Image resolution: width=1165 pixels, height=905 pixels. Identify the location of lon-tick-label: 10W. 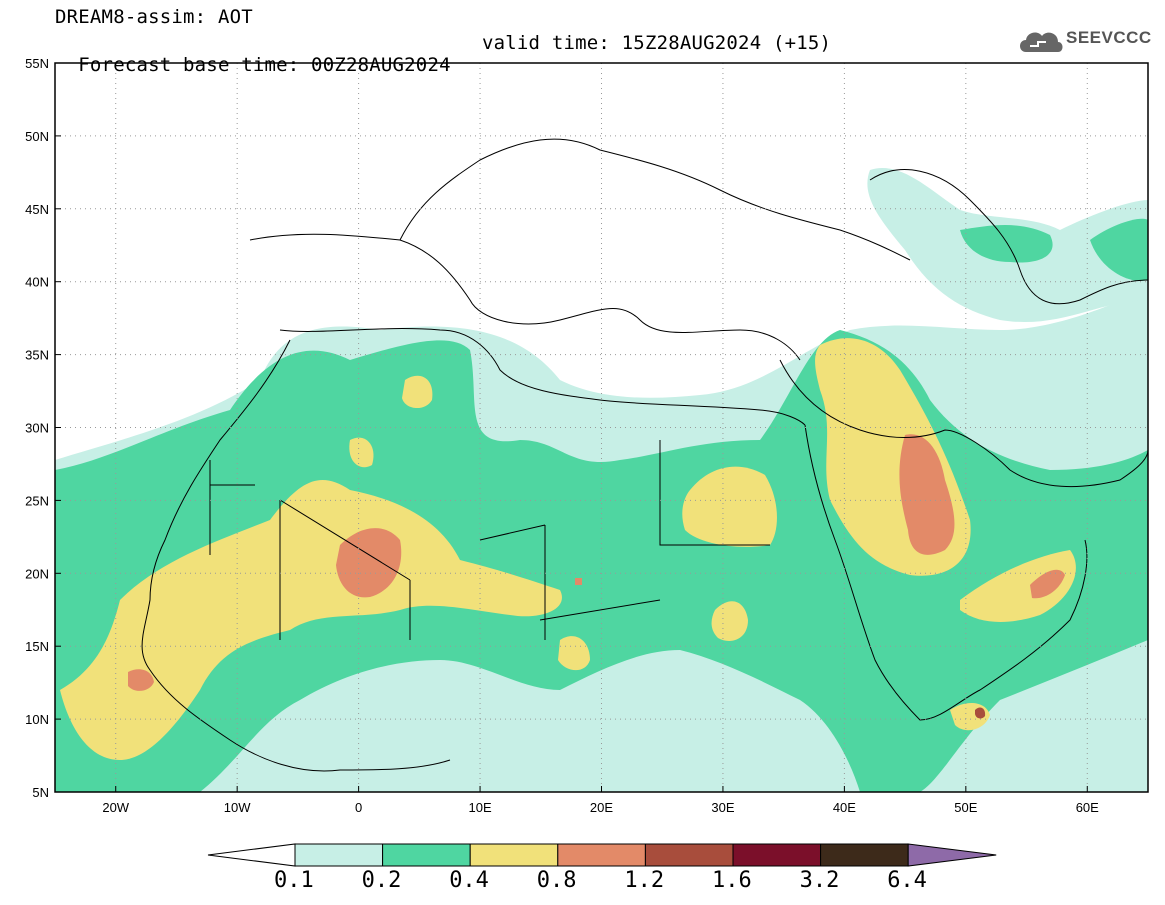
(237, 807).